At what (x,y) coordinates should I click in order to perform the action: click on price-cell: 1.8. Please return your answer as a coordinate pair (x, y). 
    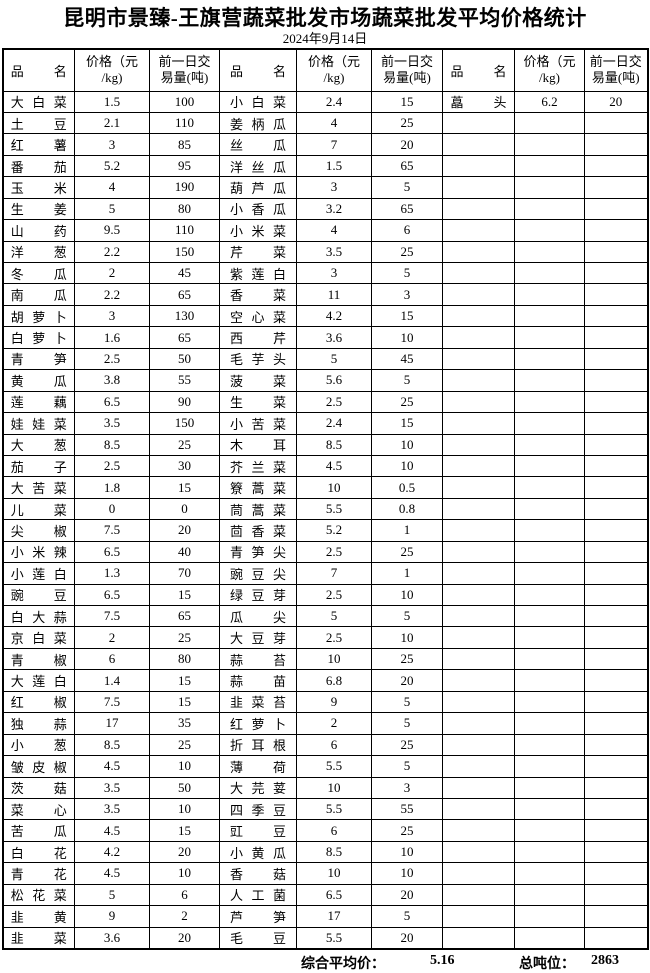
    Looking at the image, I should click on (112, 487).